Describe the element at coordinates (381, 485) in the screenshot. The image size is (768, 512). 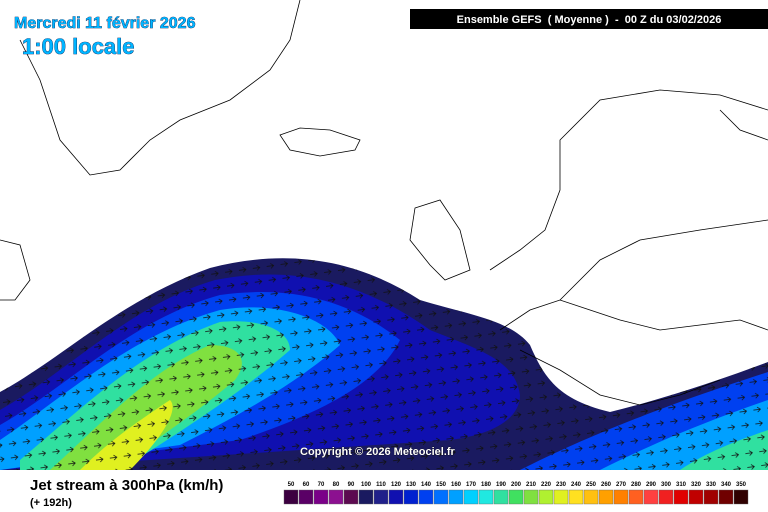
I see `scale-label: 110` at that location.